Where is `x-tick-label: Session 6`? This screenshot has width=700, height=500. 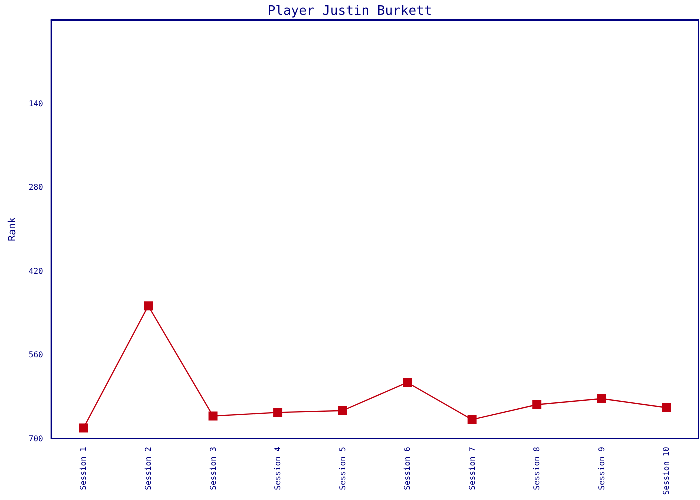
x-tick-label: Session 6 is located at coordinates (407, 468).